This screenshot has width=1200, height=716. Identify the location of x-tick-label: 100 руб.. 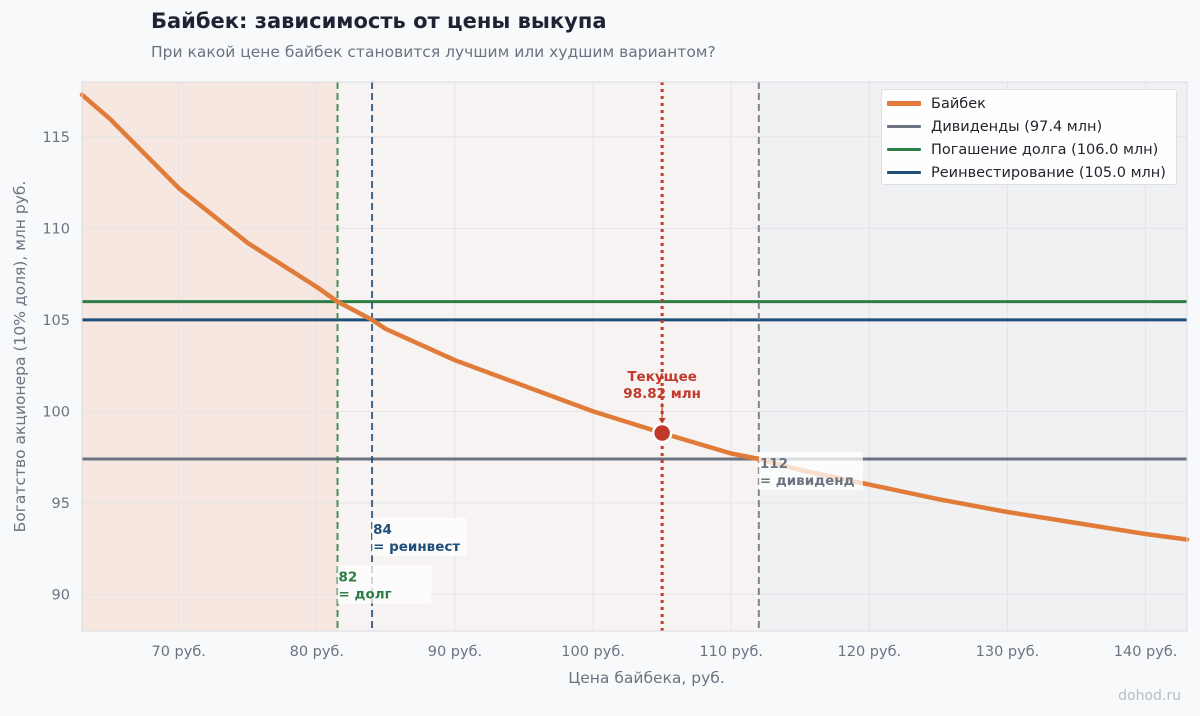
(593, 652).